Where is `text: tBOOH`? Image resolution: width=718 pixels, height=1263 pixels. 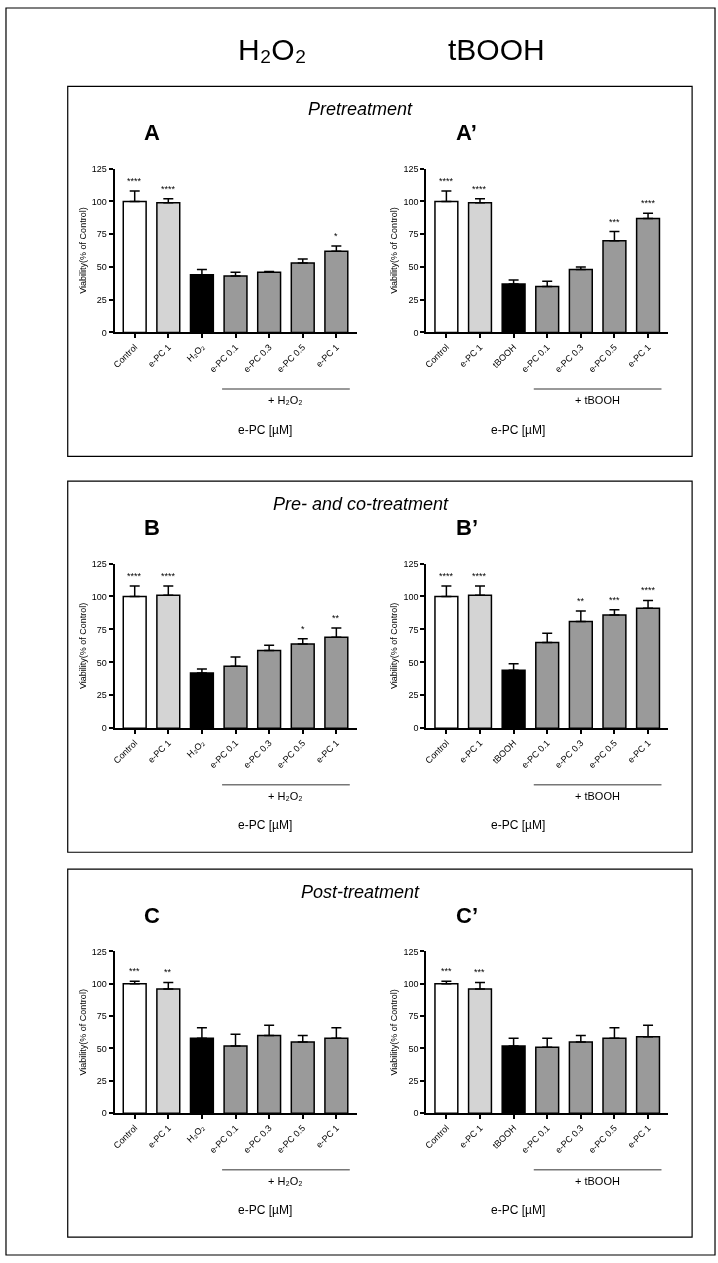 text: tBOOH is located at coordinates (496, 49).